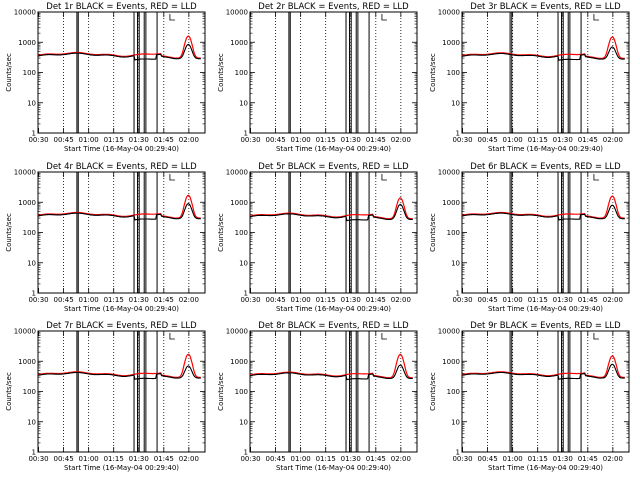 Image resolution: width=640 pixels, height=480 pixels. I want to click on panel-title: Det 3r BLACK = Events, RED = LLD, so click(545, 7).